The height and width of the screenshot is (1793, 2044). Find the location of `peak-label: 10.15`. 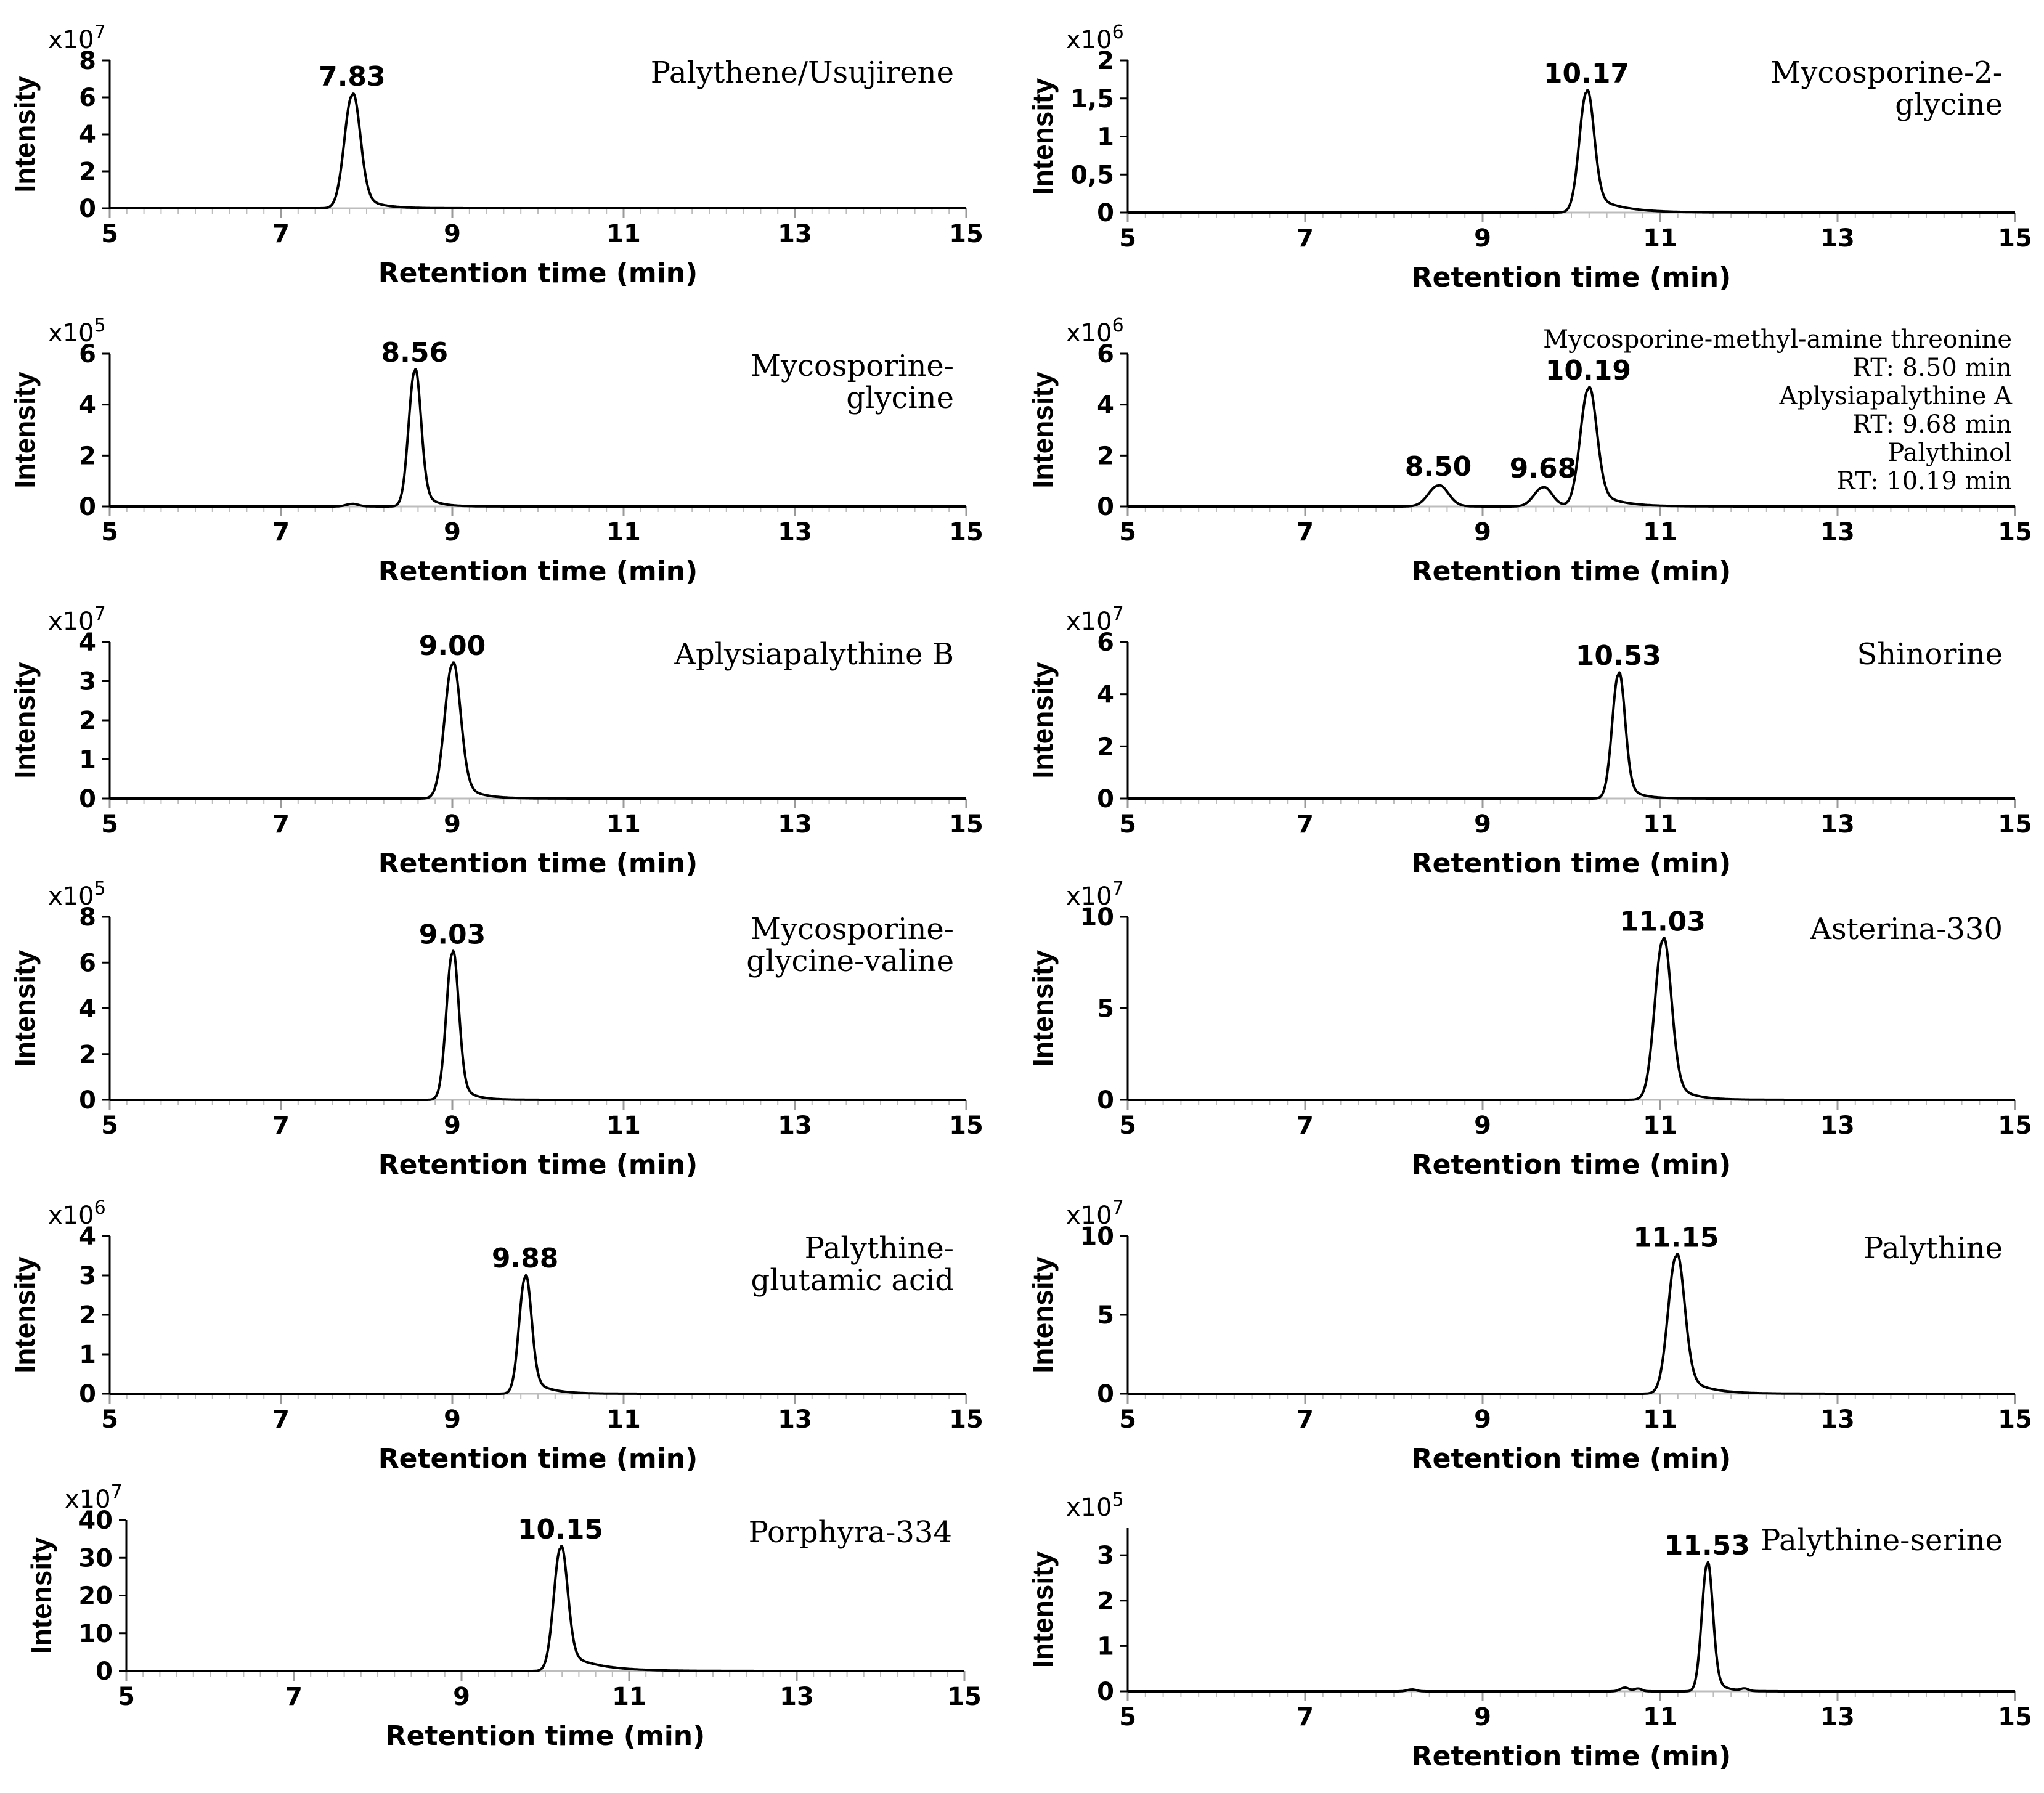

peak-label: 10.15 is located at coordinates (560, 1529).